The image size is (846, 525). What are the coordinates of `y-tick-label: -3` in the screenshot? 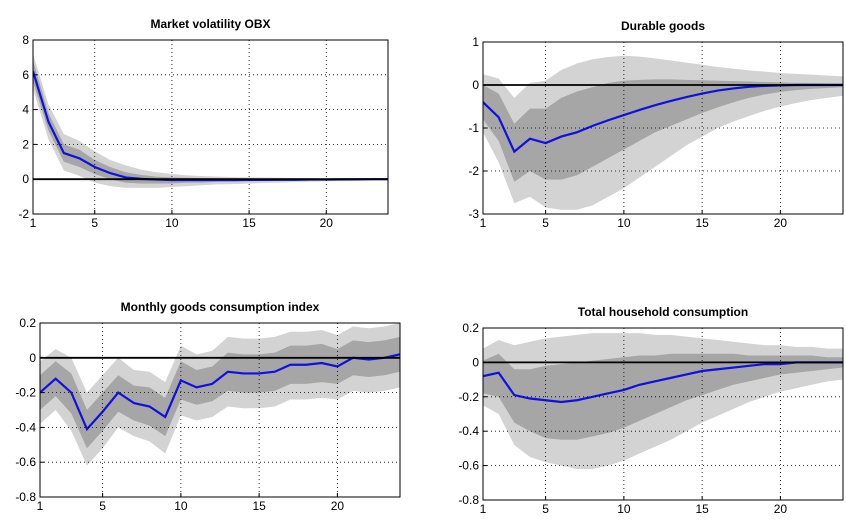 It's located at (473, 214).